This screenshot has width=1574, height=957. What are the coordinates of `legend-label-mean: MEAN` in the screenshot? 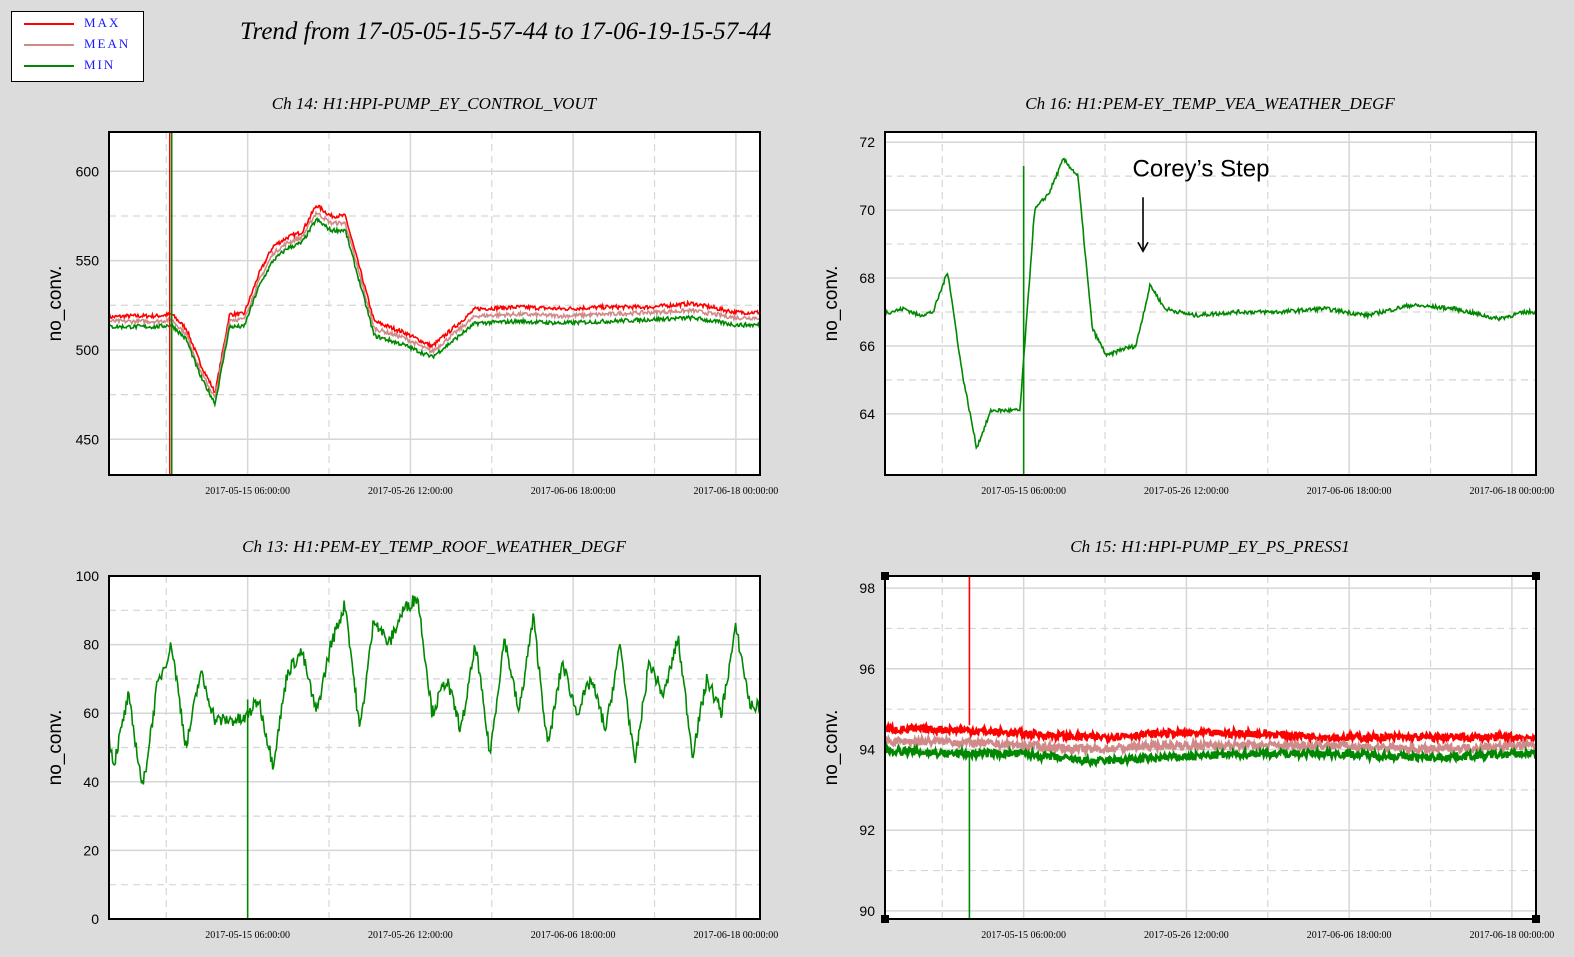 It's located at (107, 43).